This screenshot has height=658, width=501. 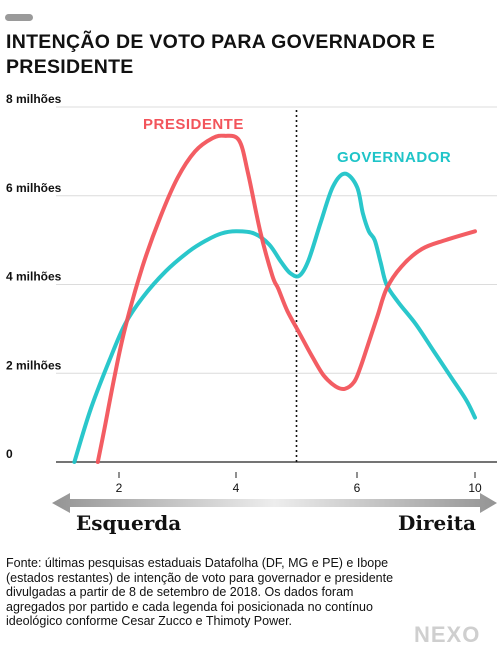 I want to click on x-tick-label: 2, so click(x=119, y=488).